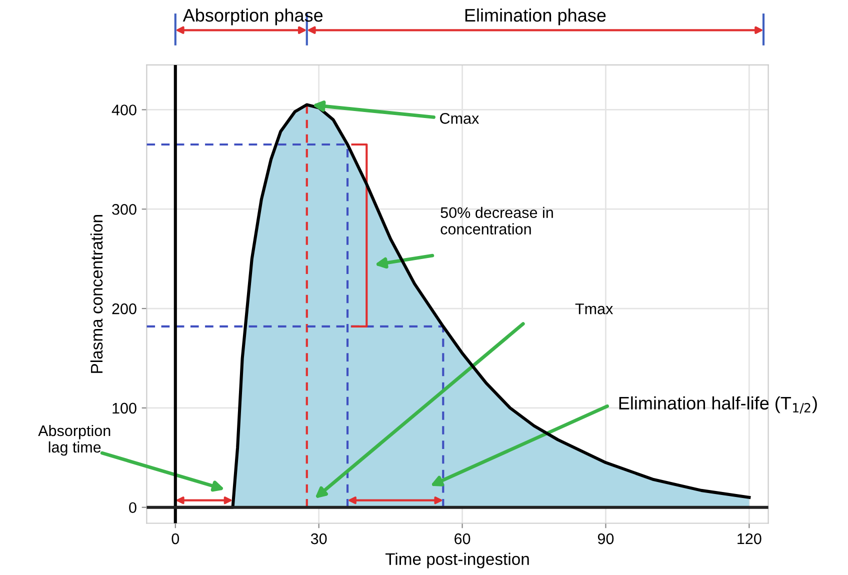 This screenshot has height=575, width=848. I want to click on y-tick-label: 300, so click(124, 209).